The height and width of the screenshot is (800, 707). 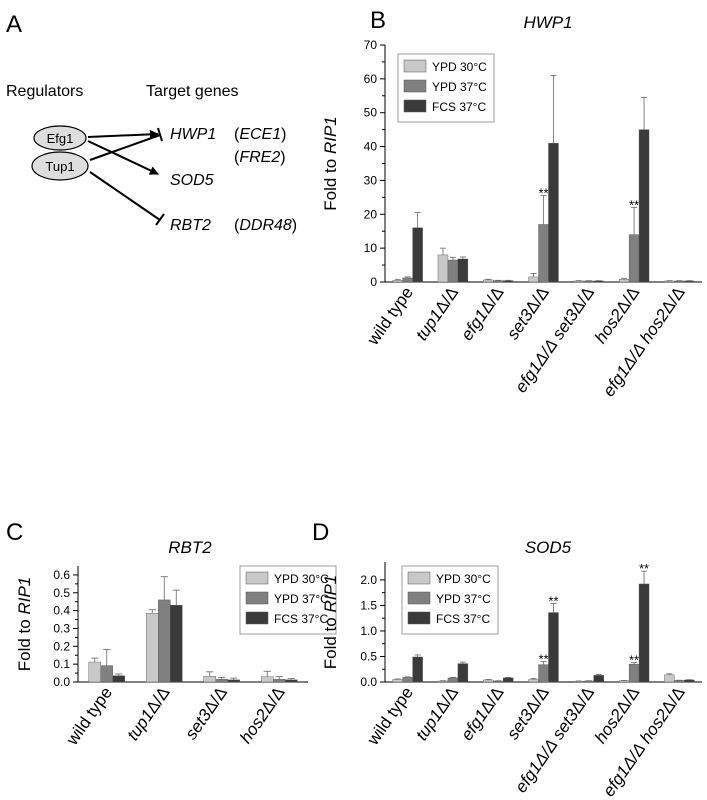 What do you see at coordinates (61, 664) in the screenshot?
I see `y-tick-label-c-1: 0.1` at bounding box center [61, 664].